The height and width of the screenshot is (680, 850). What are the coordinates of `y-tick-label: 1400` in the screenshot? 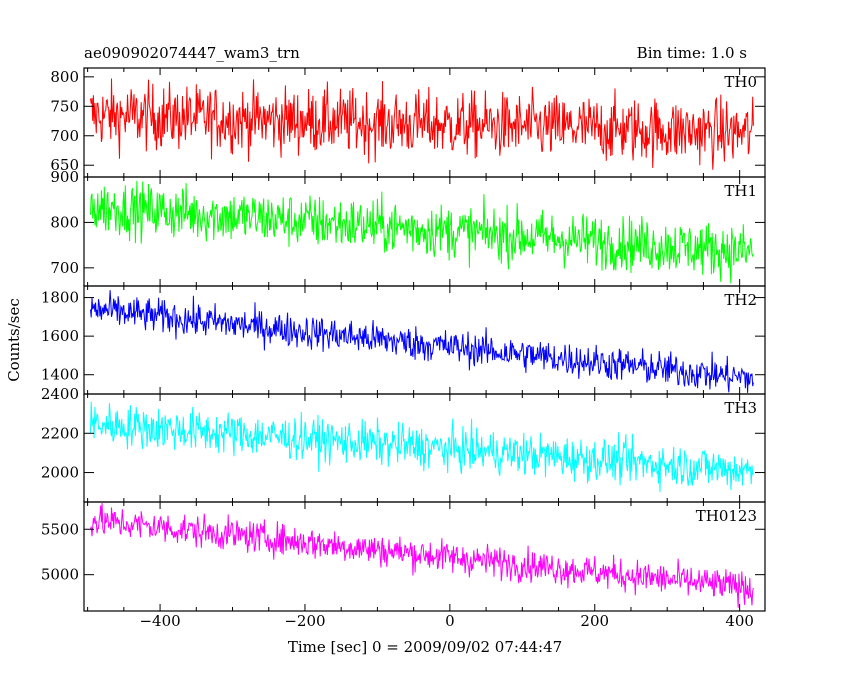 It's located at (60, 375).